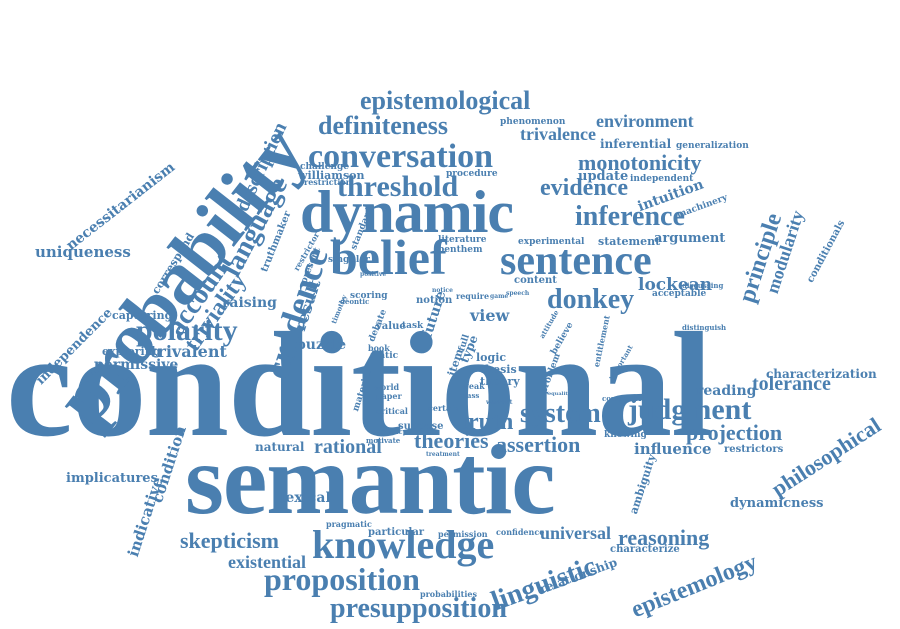  I want to click on word-world: world, so click(387, 387).